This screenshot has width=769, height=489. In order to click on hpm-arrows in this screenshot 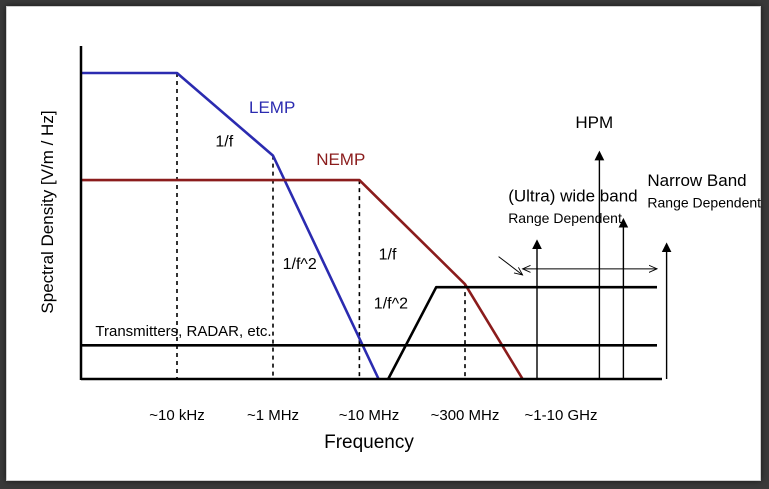, I will do `click(585, 264)`.